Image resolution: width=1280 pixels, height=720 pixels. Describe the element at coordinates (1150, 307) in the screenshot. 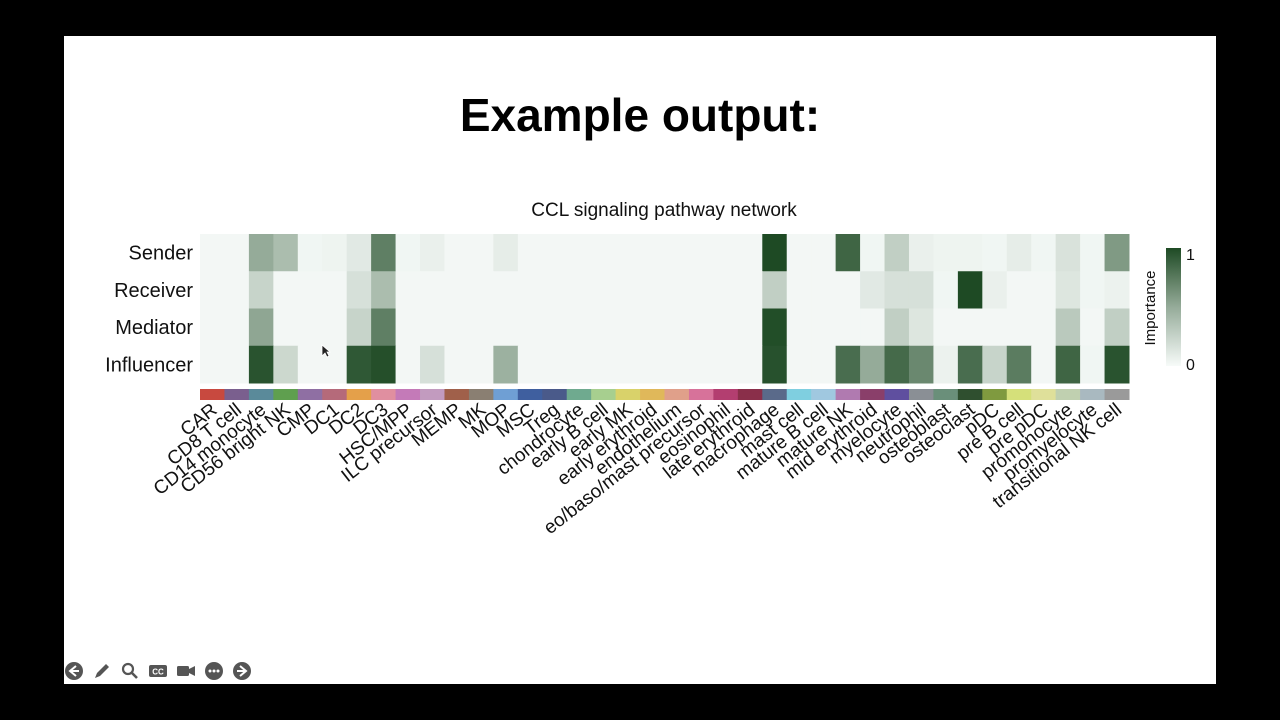

I see `colorbar-label: Importance` at that location.